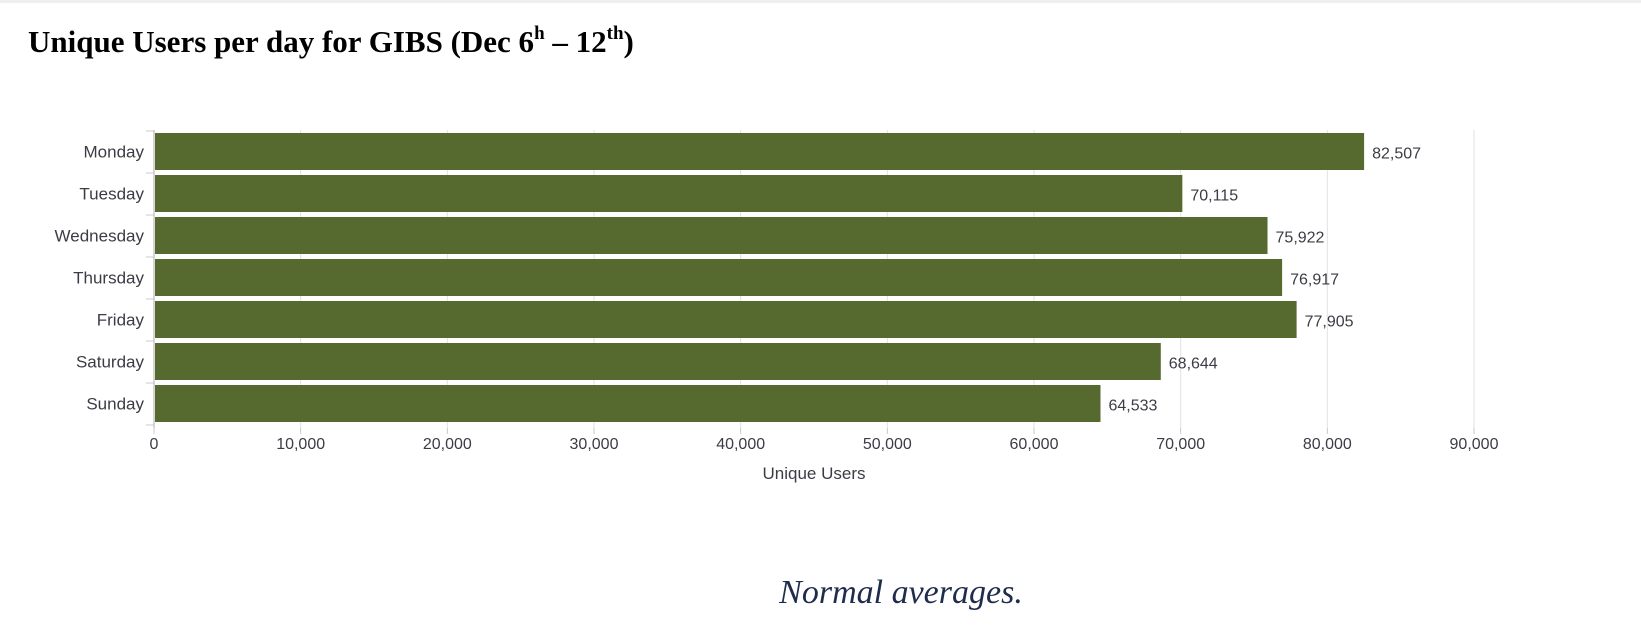 This screenshot has width=1641, height=639. I want to click on top-border, so click(820, 1).